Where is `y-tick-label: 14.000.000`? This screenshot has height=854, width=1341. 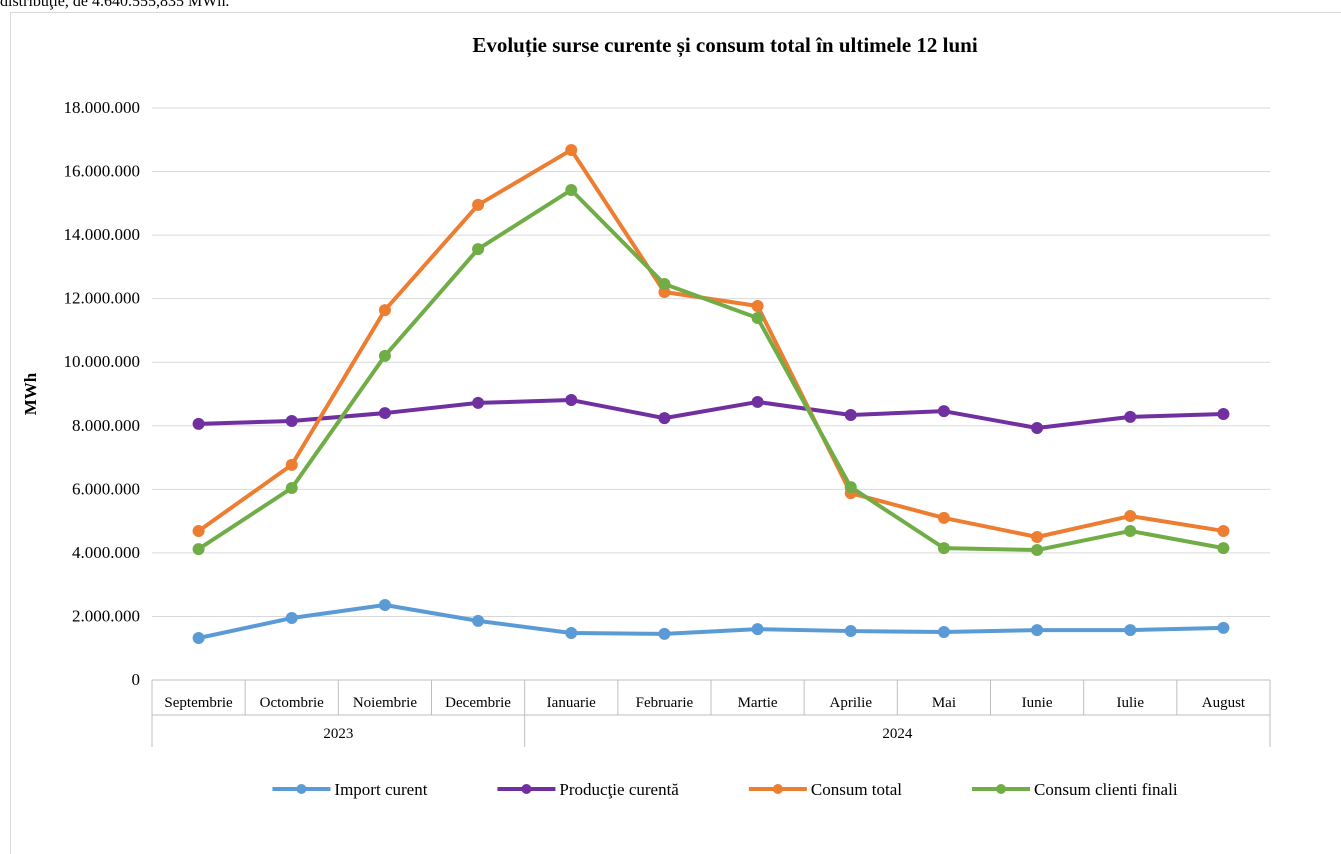
y-tick-label: 14.000.000 is located at coordinates (102, 234).